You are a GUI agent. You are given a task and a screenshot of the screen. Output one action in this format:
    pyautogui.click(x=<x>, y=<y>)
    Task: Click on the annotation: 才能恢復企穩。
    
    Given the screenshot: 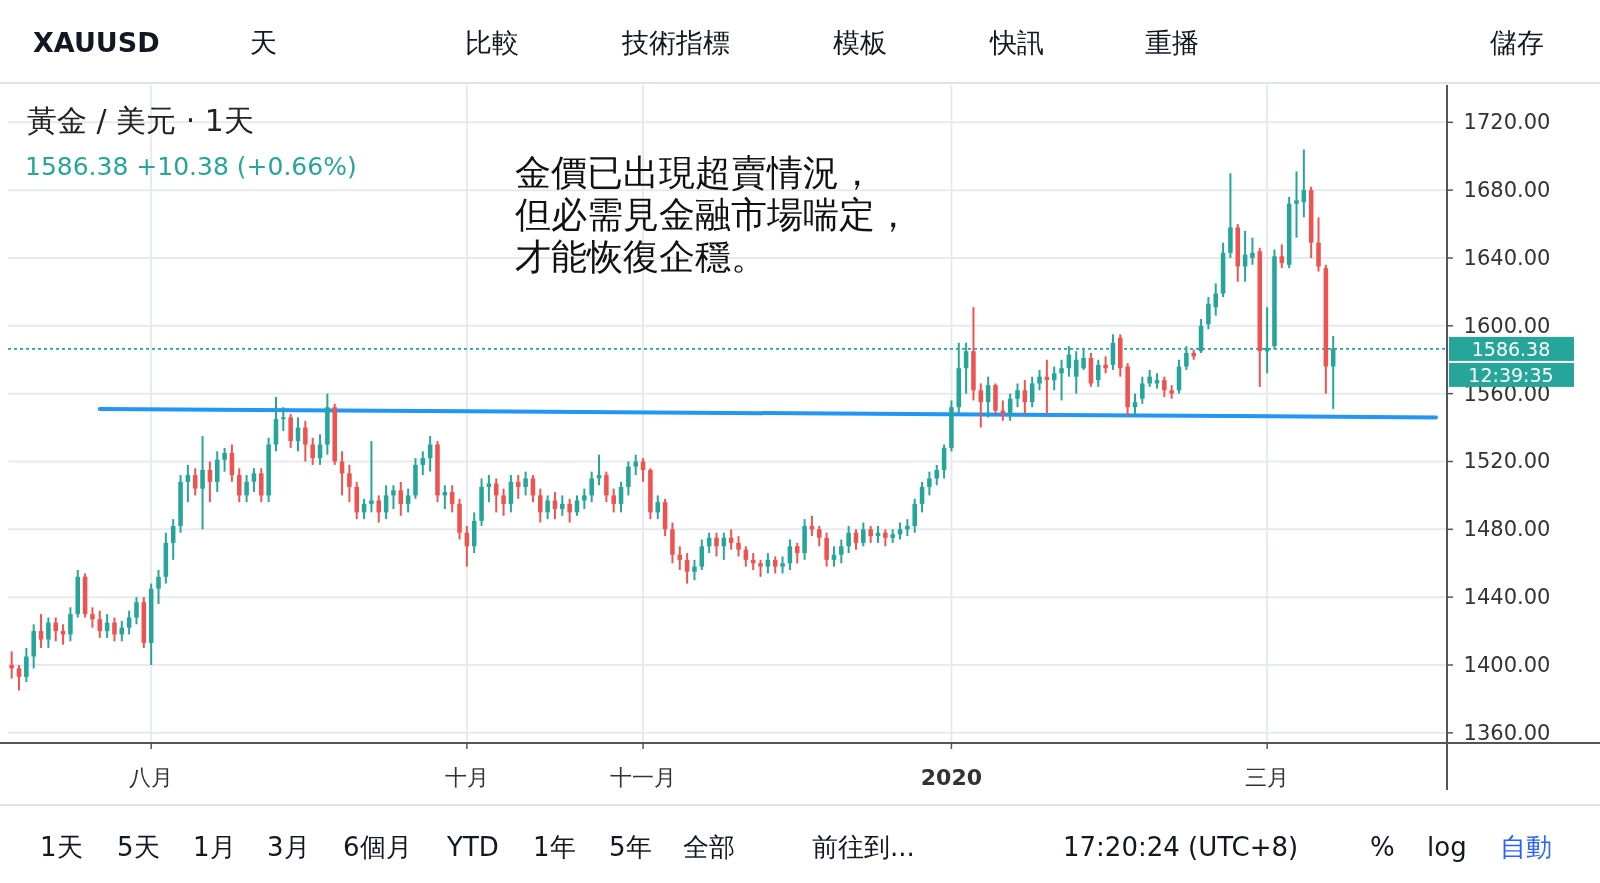 What is the action you would take?
    pyautogui.click(x=641, y=256)
    